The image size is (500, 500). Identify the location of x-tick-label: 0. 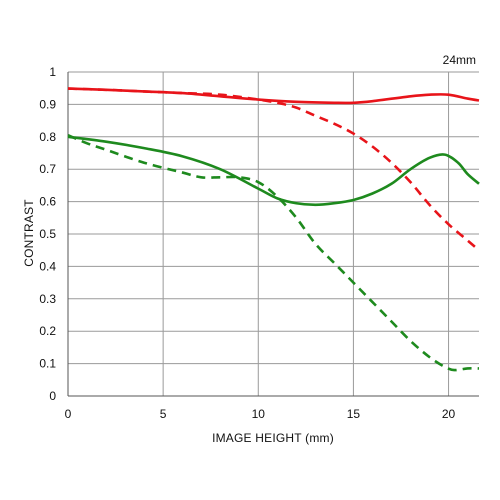
(68, 414).